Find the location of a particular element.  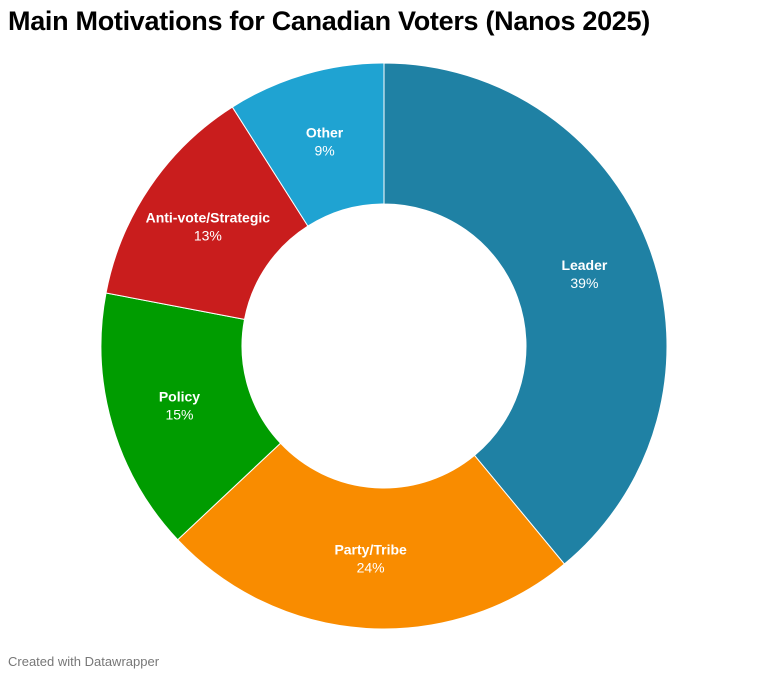

slice-value-party-tribe: 24% is located at coordinates (371, 568).